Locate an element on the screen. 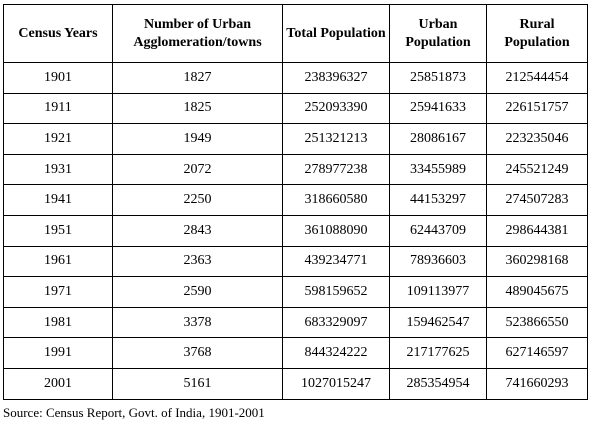  total-population-cell: 318660580 is located at coordinates (336, 200).